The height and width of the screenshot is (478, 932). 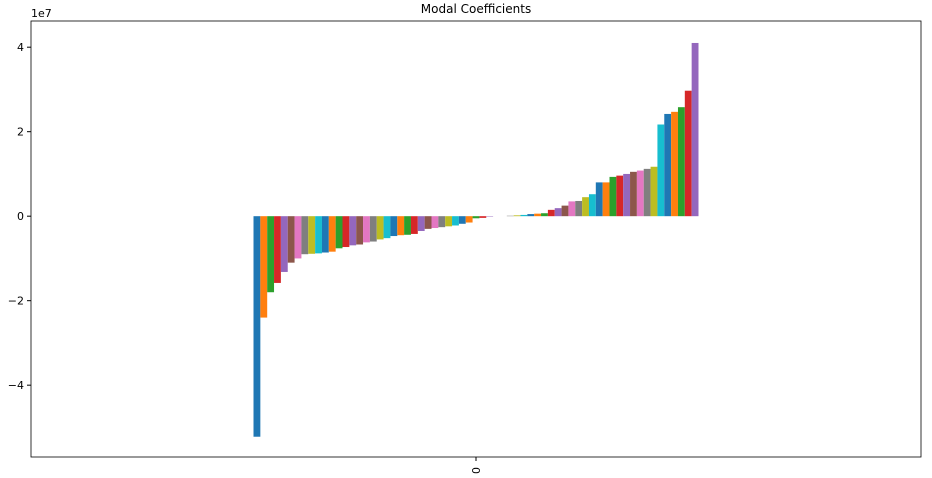 What do you see at coordinates (16, 301) in the screenshot?
I see `y-tick-label: −2` at bounding box center [16, 301].